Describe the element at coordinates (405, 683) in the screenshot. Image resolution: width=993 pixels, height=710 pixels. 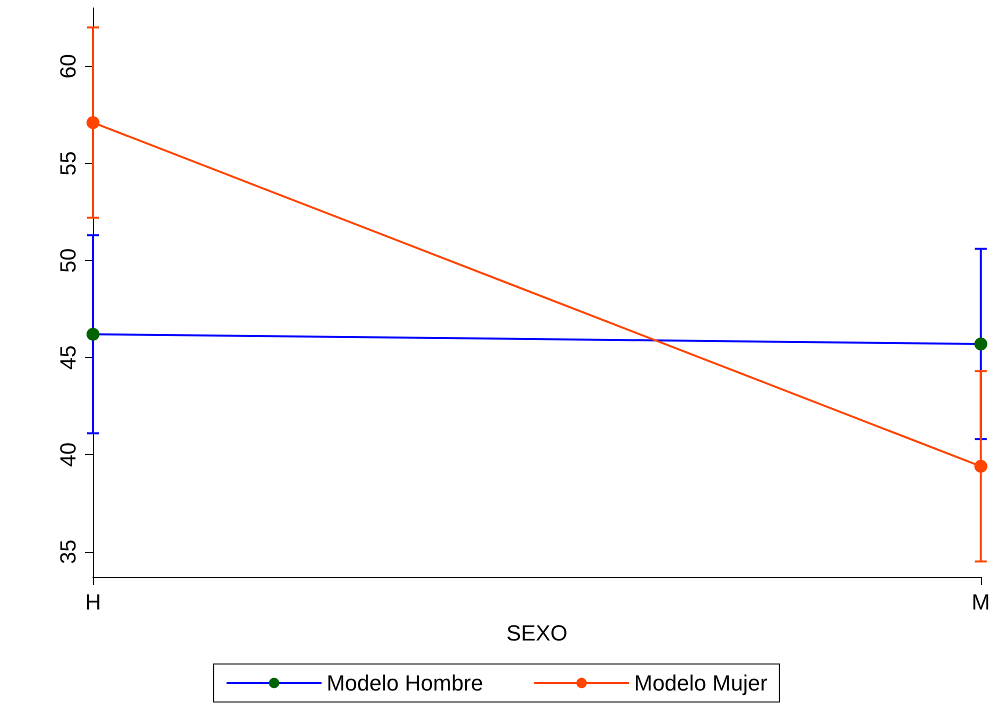
I see `legend-label: Modelo Hombre` at that location.